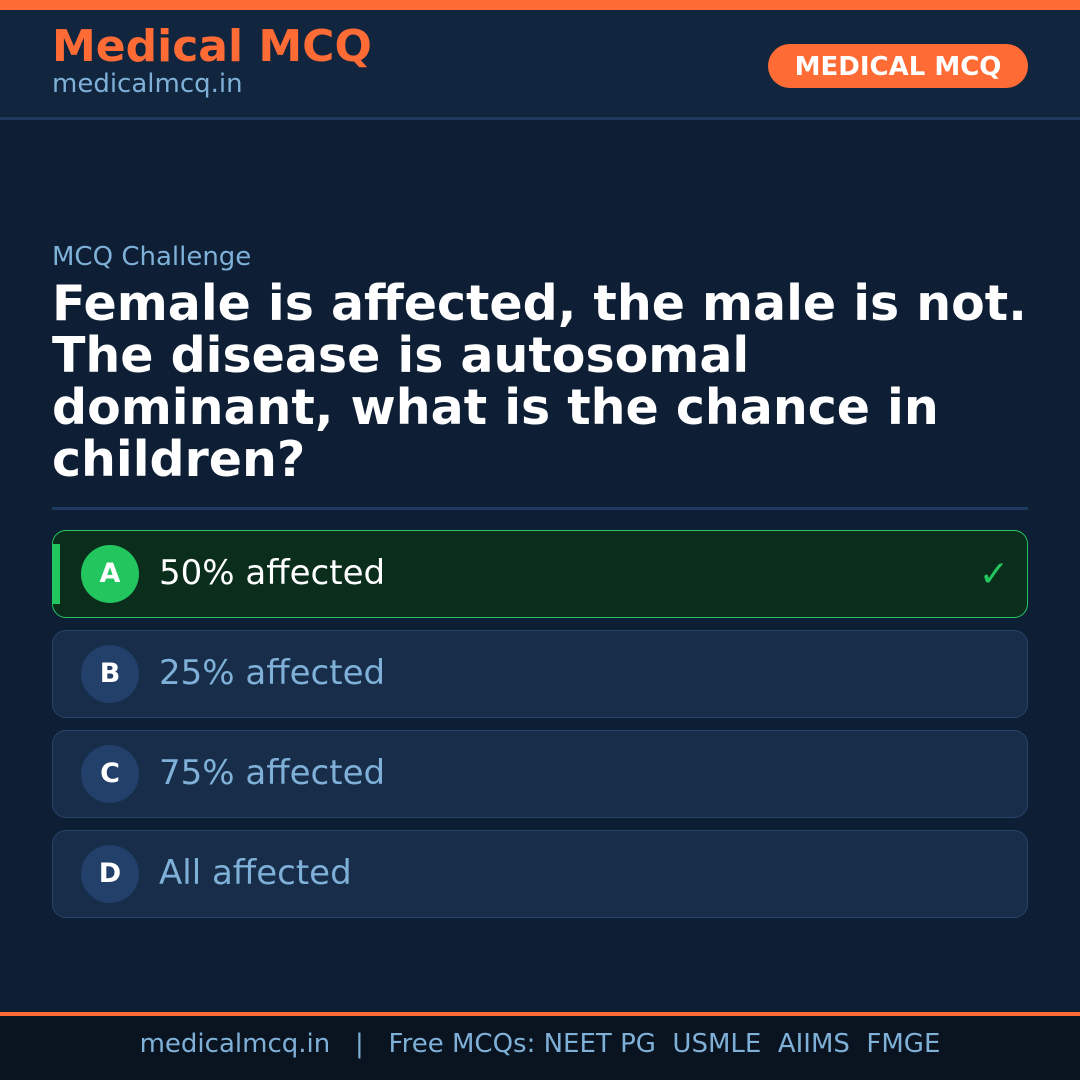 This screenshot has height=1080, width=1080. What do you see at coordinates (110, 574) in the screenshot?
I see `option-letter: A` at bounding box center [110, 574].